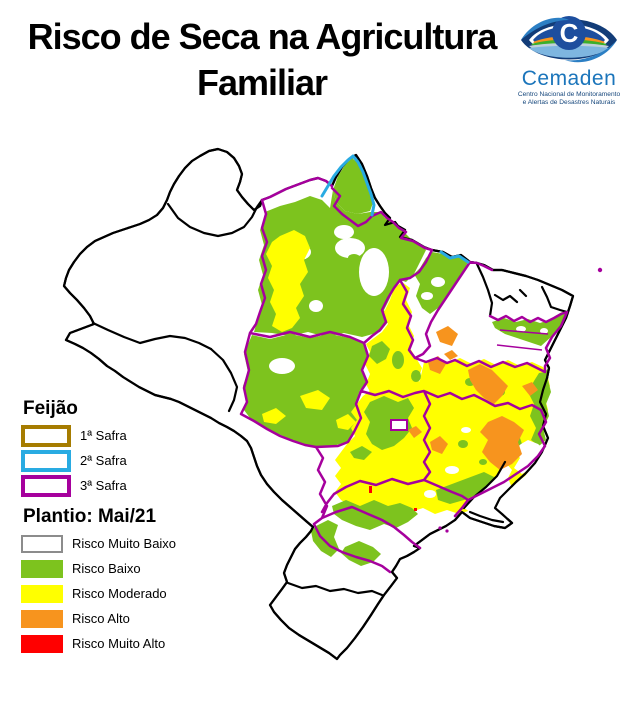  Describe the element at coordinates (106, 568) in the screenshot. I see `risk-label: Risco Baixo` at that location.